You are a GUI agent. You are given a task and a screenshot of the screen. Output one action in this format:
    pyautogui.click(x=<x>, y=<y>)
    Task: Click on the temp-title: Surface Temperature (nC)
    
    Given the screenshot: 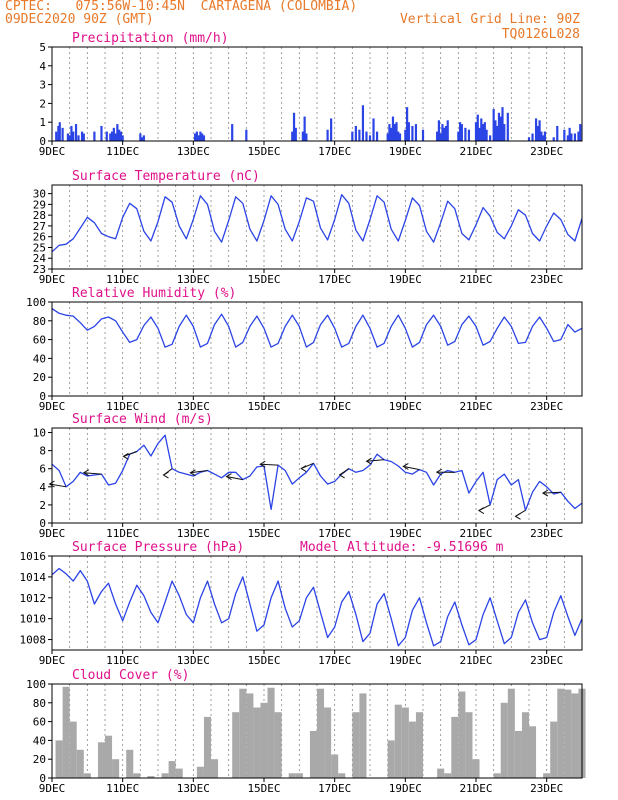 What is the action you would take?
    pyautogui.click(x=166, y=176)
    